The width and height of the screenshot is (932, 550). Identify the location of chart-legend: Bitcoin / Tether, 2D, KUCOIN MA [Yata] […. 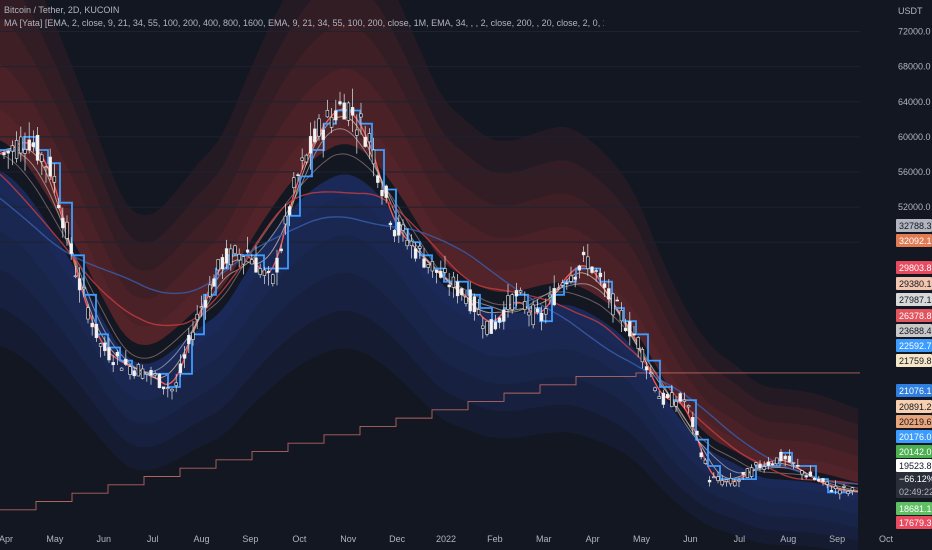
(304, 17).